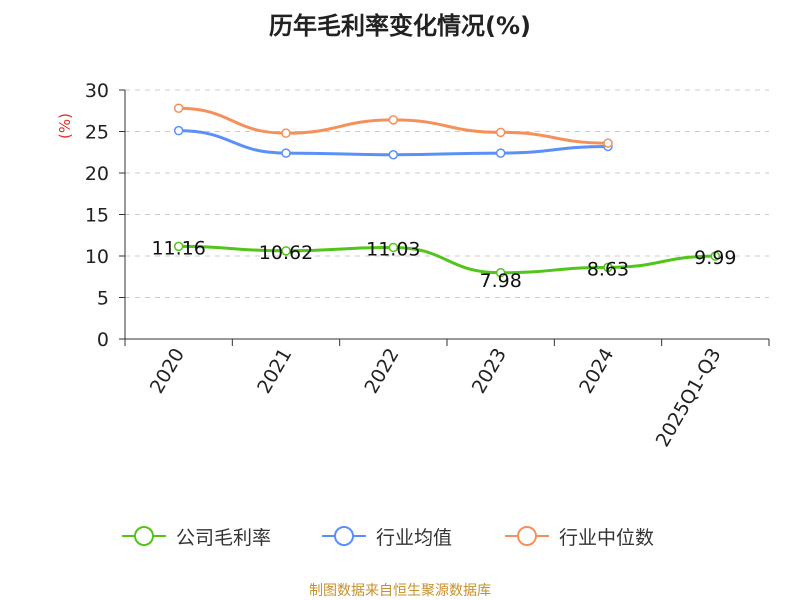 Image resolution: width=800 pixels, height=600 pixels. What do you see at coordinates (97, 133) in the screenshot?
I see `y-tick-label: 25` at bounding box center [97, 133].